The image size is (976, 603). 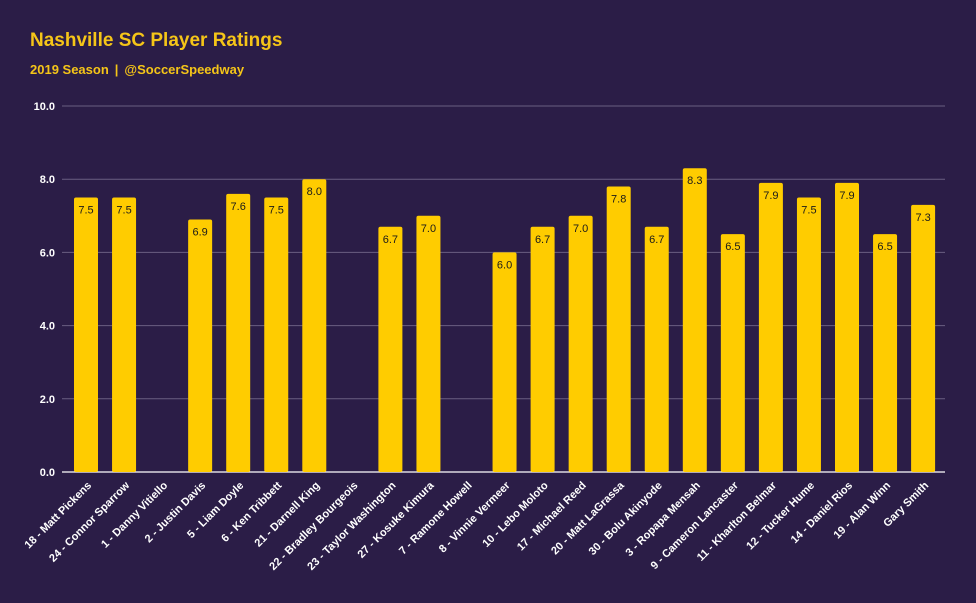 What do you see at coordinates (44, 290) in the screenshot?
I see `y-axis-tick-labels: 0.0 2.0 4.0 6.0 8.0 10.0` at bounding box center [44, 290].